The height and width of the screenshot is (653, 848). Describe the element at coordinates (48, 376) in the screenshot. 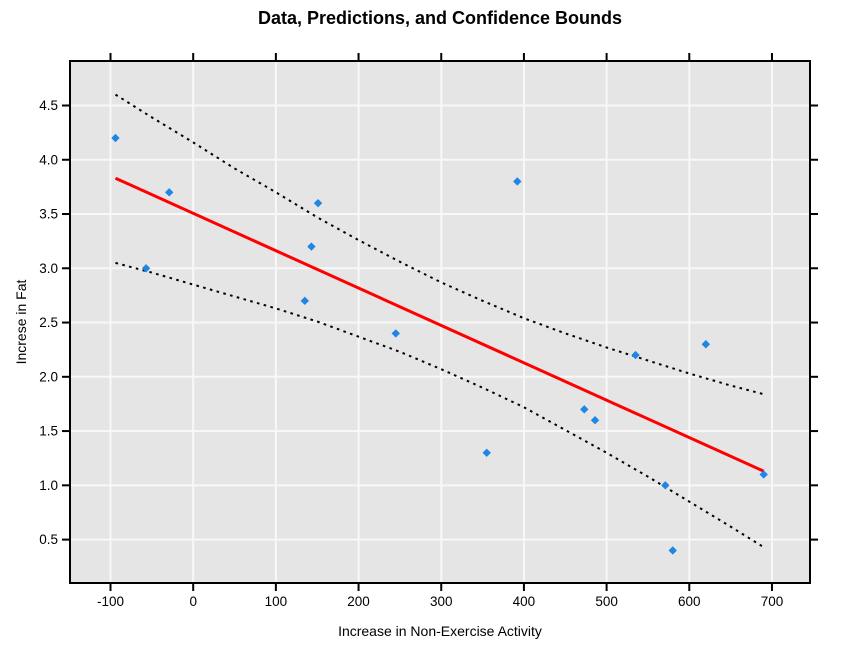

I see `y-tick-label: 2.0` at that location.